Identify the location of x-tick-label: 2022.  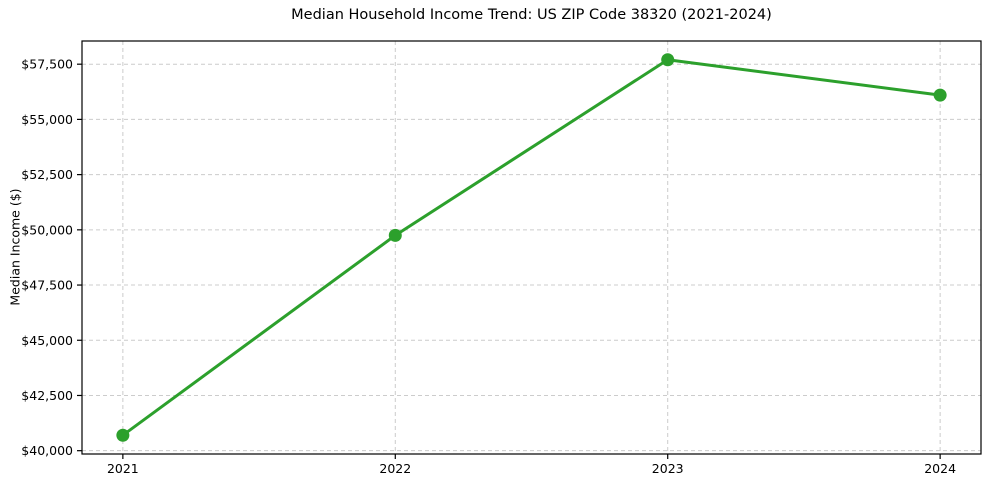
(395, 468).